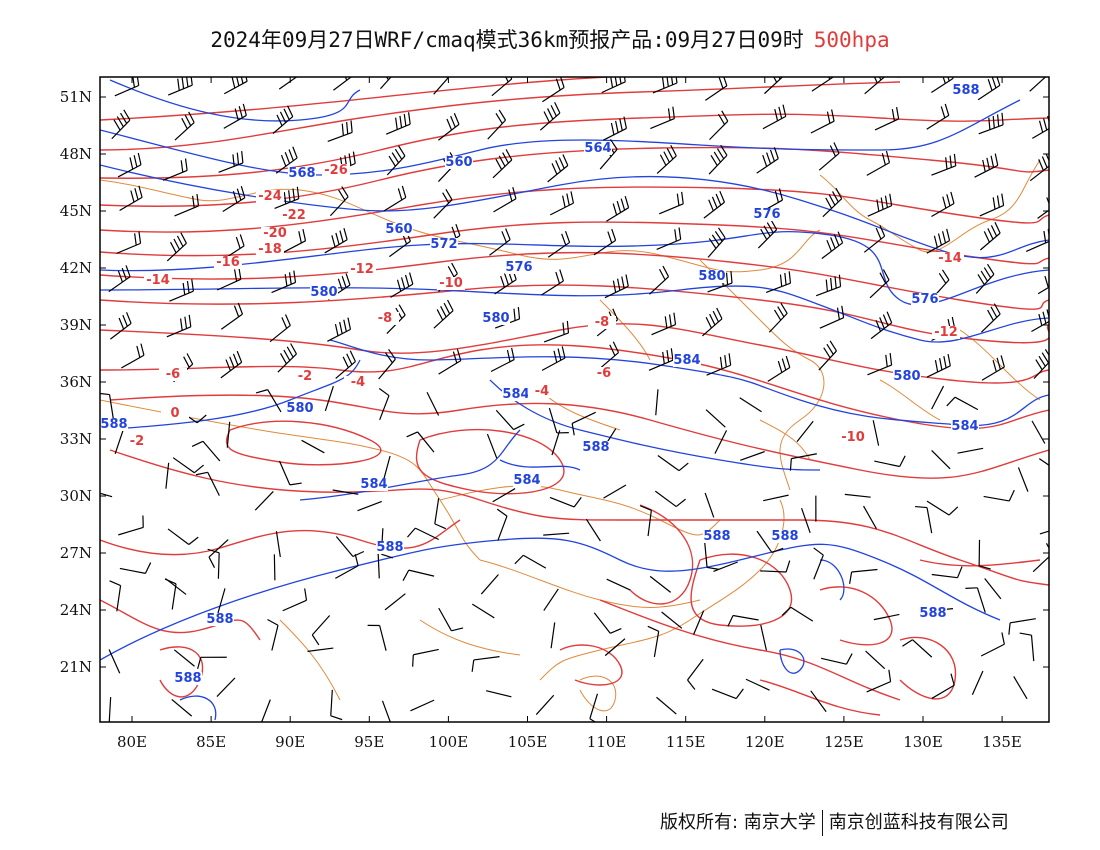 The height and width of the screenshot is (850, 1100). What do you see at coordinates (950, 258) in the screenshot?
I see `temperature-label: -14` at bounding box center [950, 258].